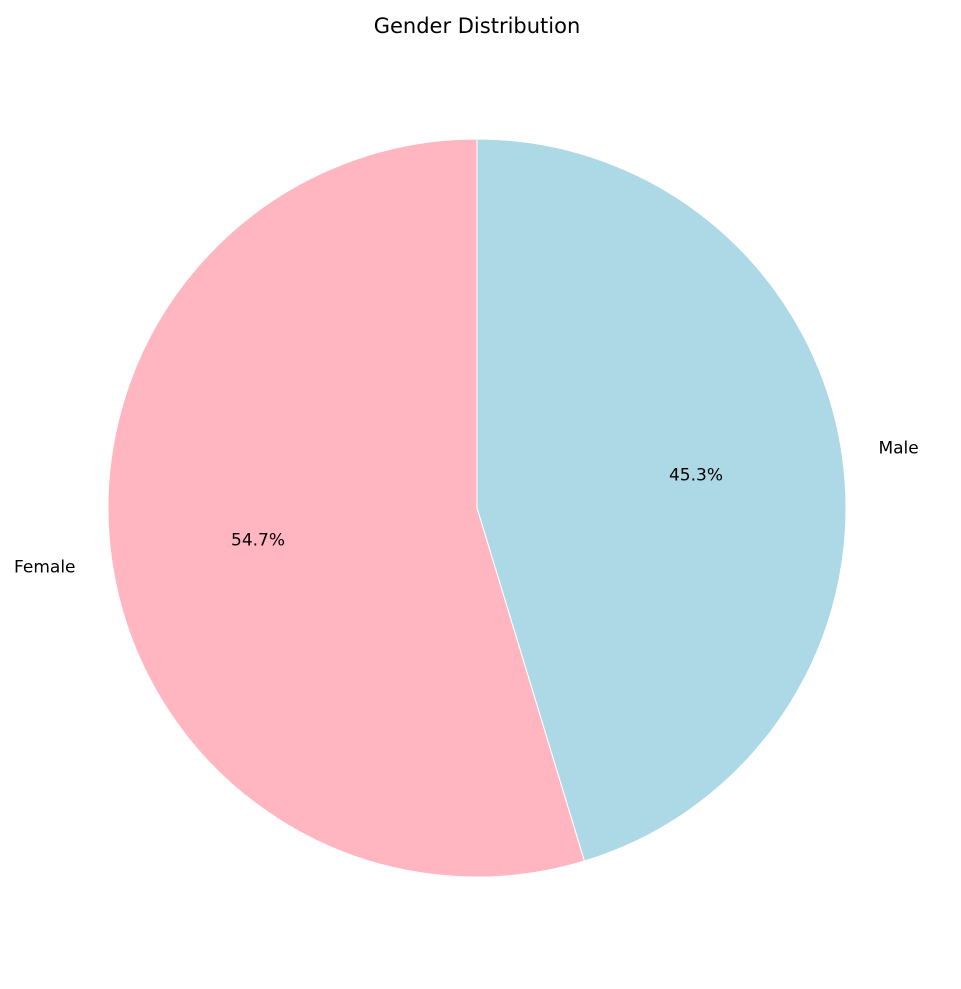 The image size is (961, 989). I want to click on slice-label-male: Male, so click(898, 448).